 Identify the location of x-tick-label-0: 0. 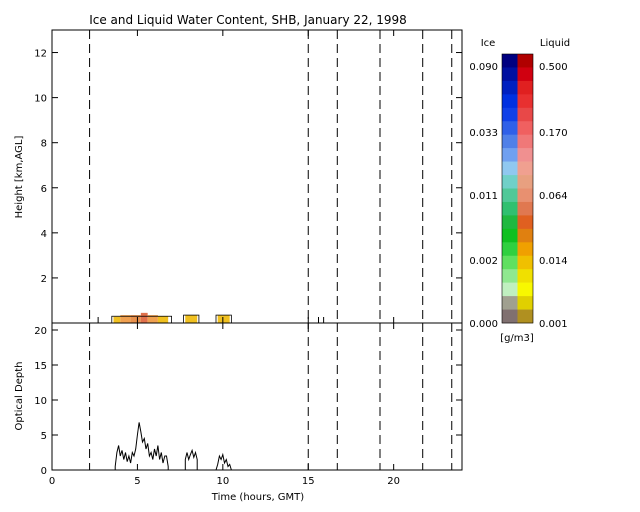
(52, 481).